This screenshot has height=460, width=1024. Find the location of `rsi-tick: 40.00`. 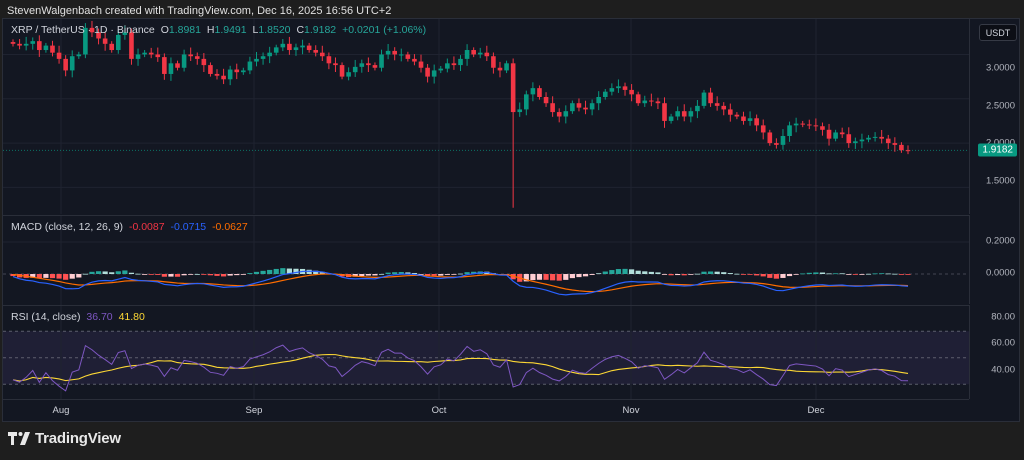

rsi-tick: 40.00 is located at coordinates (1003, 370).